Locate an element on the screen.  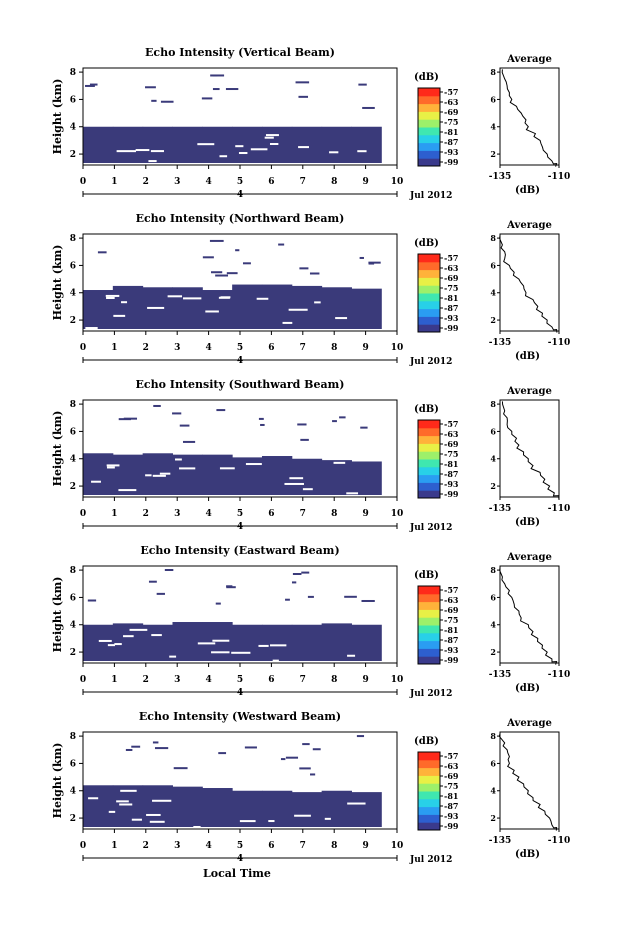
x-tick-label: 10 is located at coordinates (397, 182).